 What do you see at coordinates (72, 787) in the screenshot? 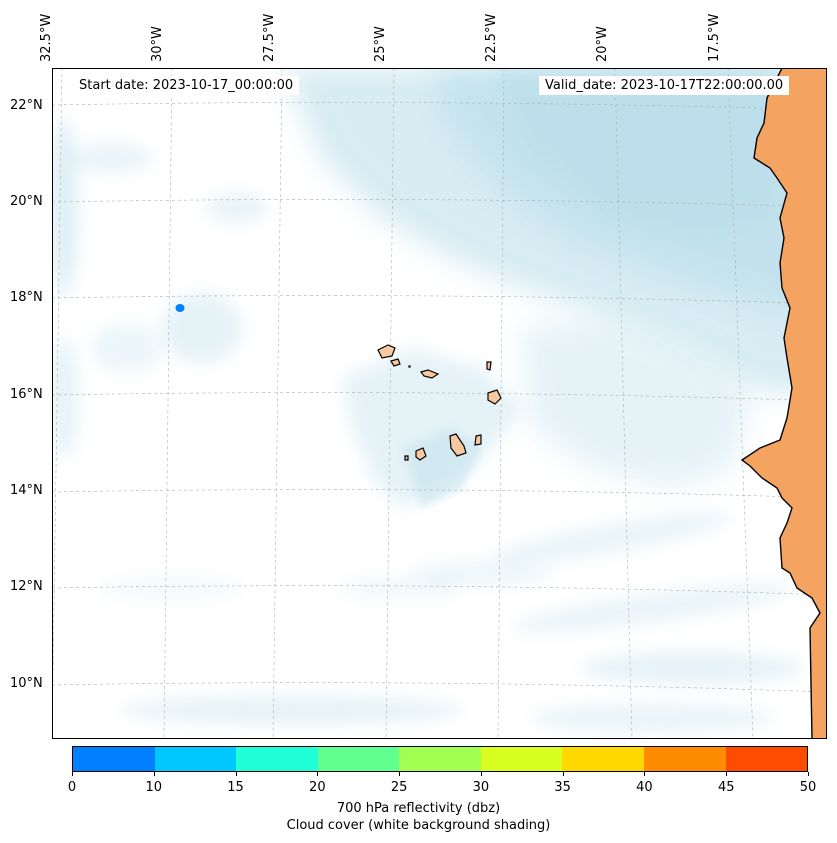
I see `colorbar-tick-label: 0` at bounding box center [72, 787].